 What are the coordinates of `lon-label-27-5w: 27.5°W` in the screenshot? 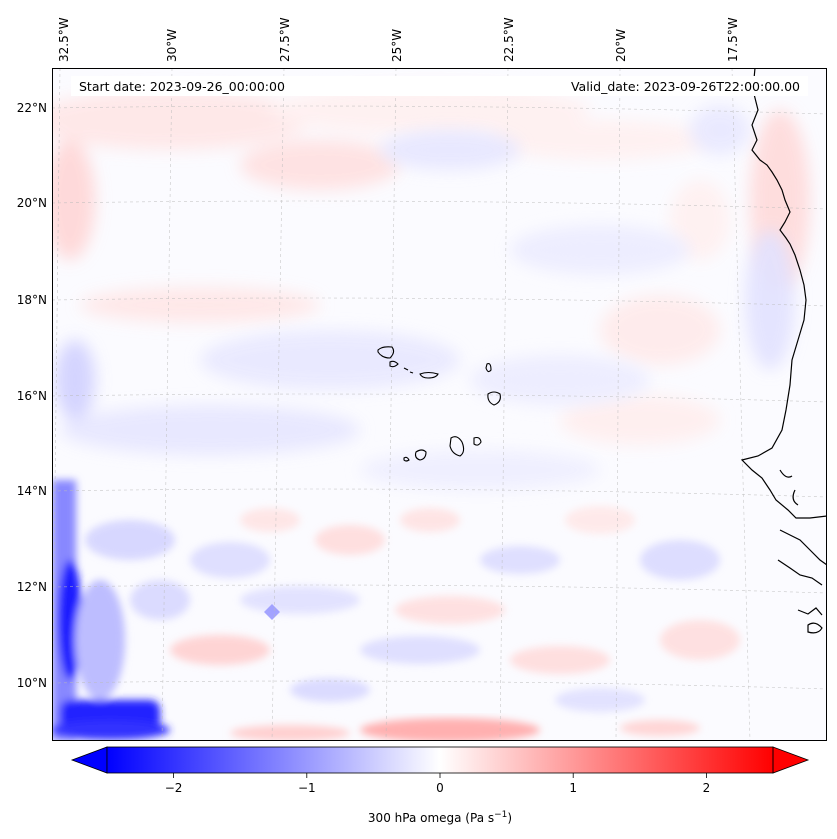 It's located at (285, 39).